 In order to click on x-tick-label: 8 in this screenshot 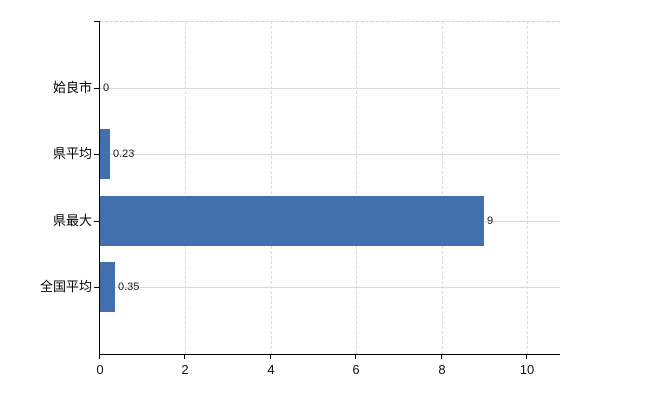, I will do `click(442, 369)`.